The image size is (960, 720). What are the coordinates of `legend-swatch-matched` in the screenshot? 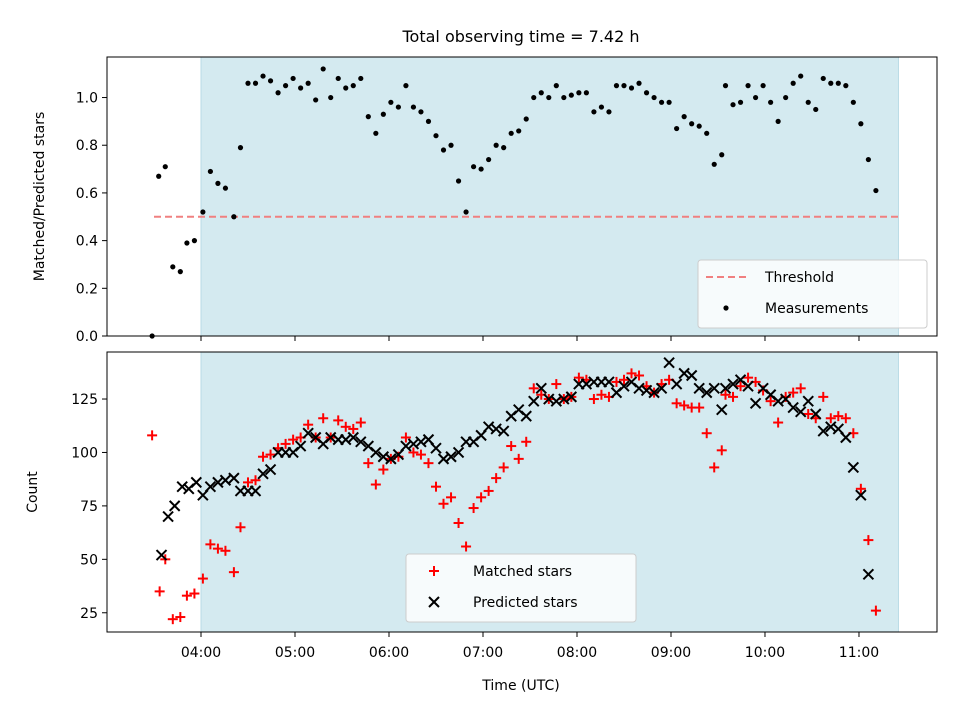 It's located at (434, 571).